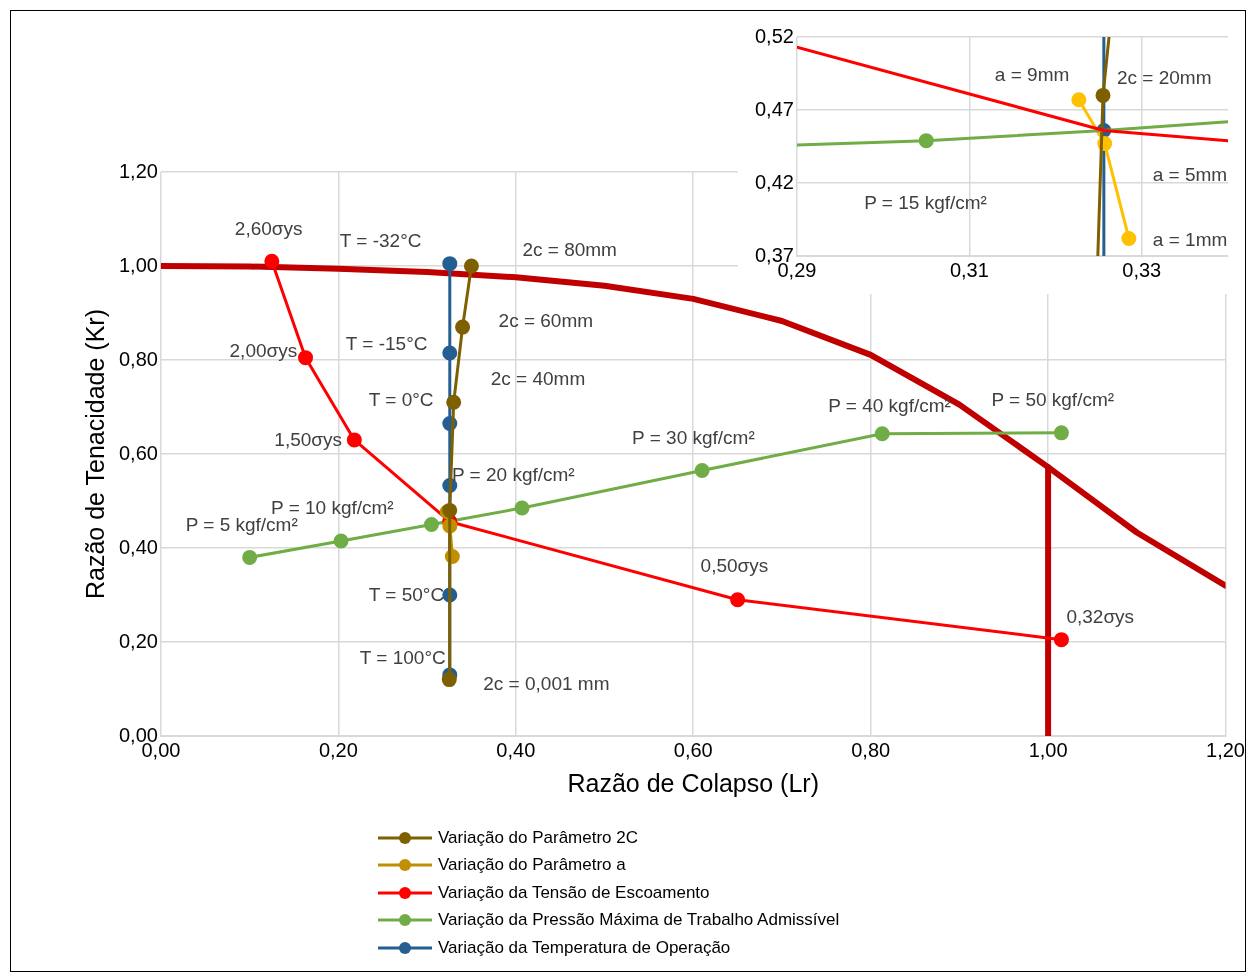 This screenshot has height=974, width=1248. I want to click on legend-label: Variação do Parâmetro a, so click(532, 865).